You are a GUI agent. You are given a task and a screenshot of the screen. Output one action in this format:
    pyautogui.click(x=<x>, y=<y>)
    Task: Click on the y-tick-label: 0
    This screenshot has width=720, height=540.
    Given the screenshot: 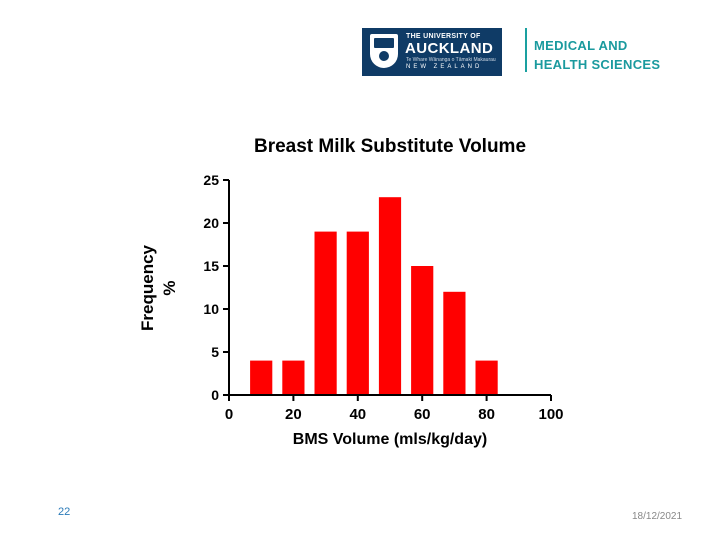 What is the action you would take?
    pyautogui.click(x=215, y=395)
    